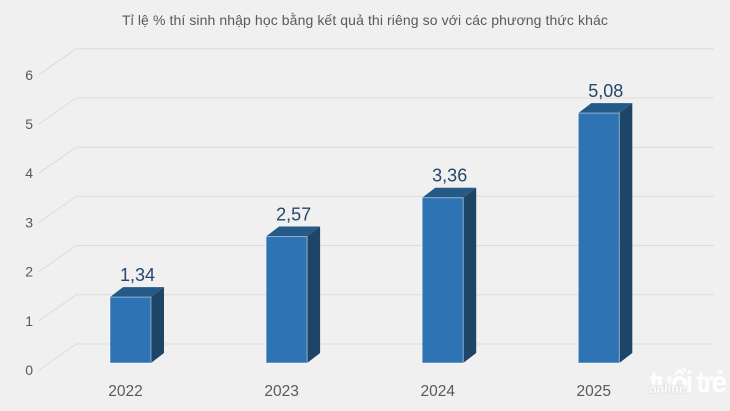 This screenshot has width=730, height=411. Describe the element at coordinates (286, 300) in the screenshot. I see `bar-2023` at that location.